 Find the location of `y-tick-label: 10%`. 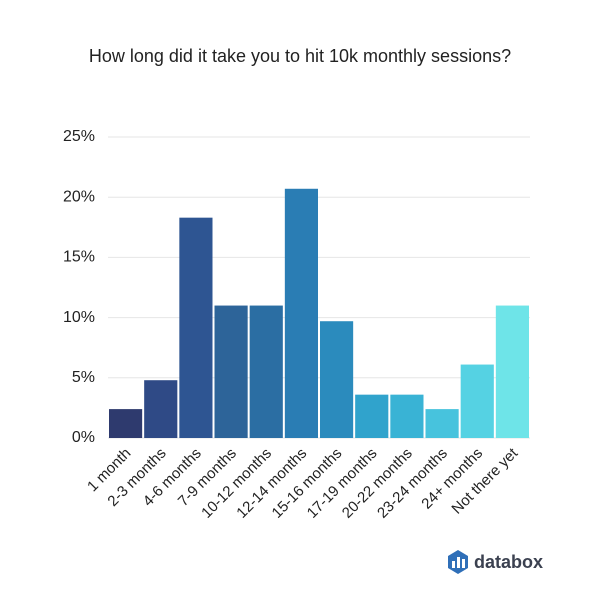

y-tick-label: 10% is located at coordinates (79, 317).